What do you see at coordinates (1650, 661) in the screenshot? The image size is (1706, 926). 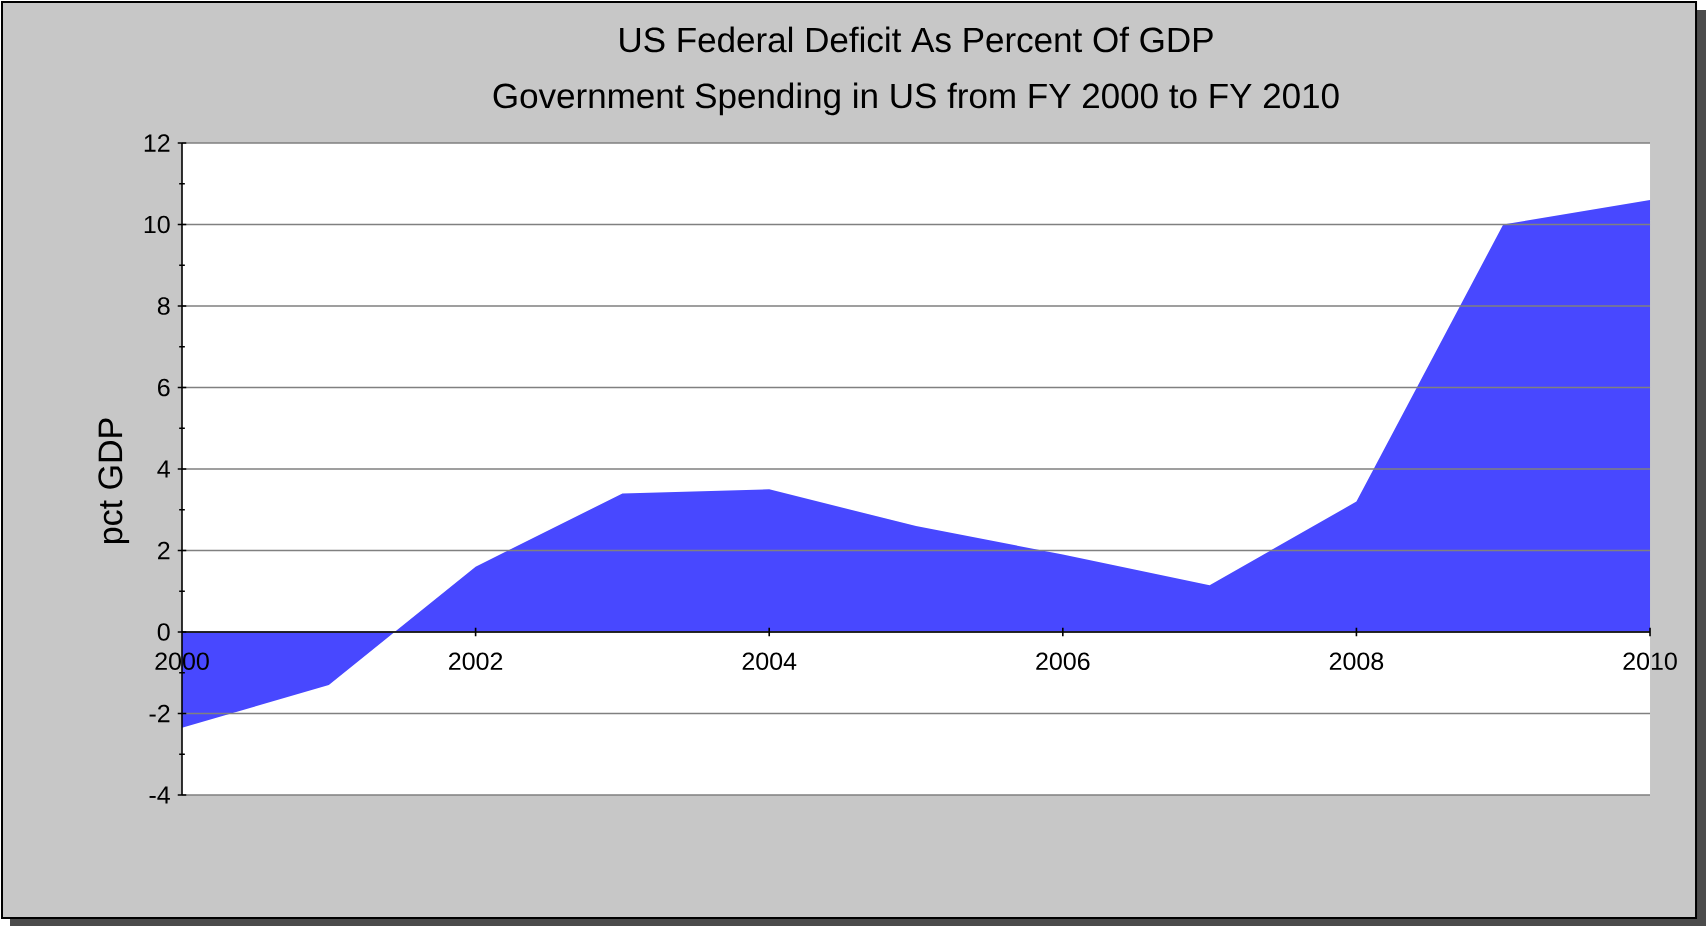 I see `x-tick-label: 2010` at bounding box center [1650, 661].